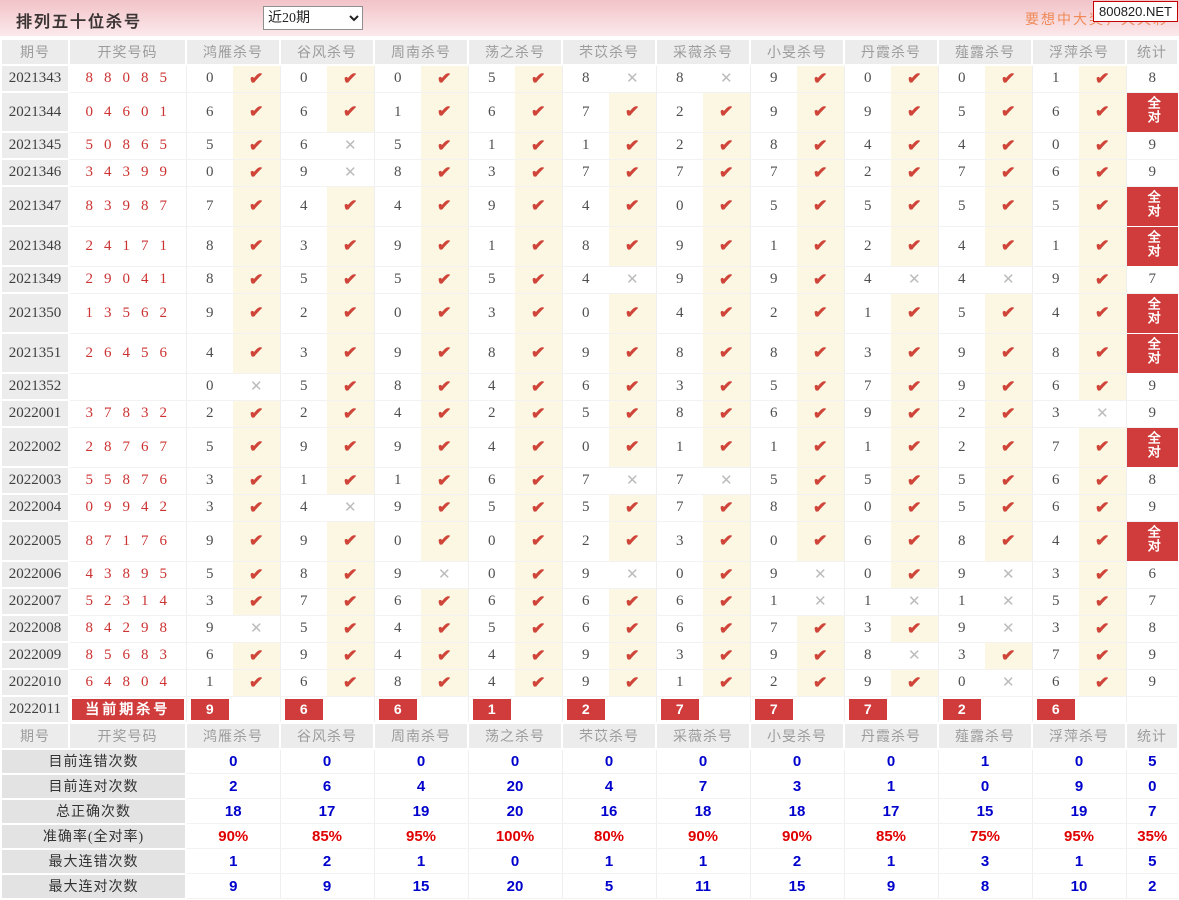  What do you see at coordinates (232, 761) in the screenshot?
I see `summary-value-cell: 0` at bounding box center [232, 761].